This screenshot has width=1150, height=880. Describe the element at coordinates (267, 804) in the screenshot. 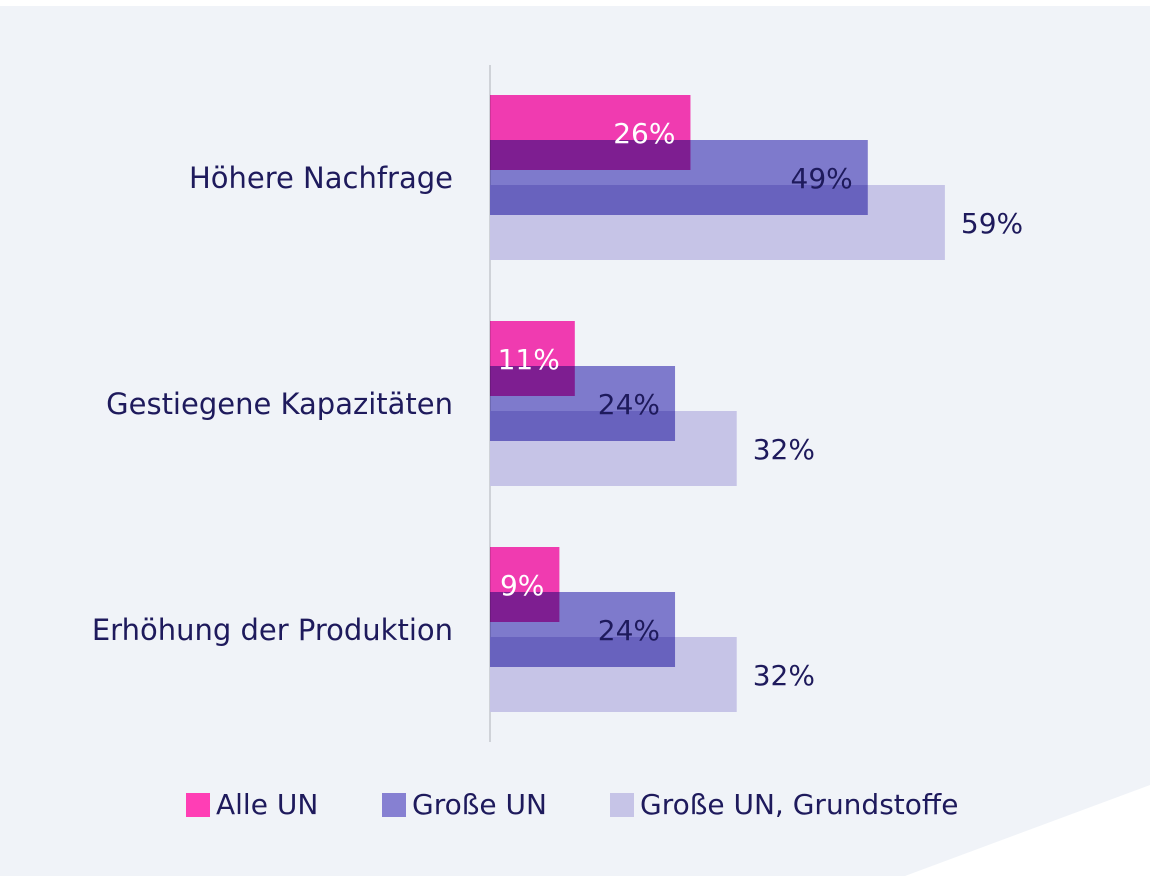

I see `legend-label: Alle UN` at that location.